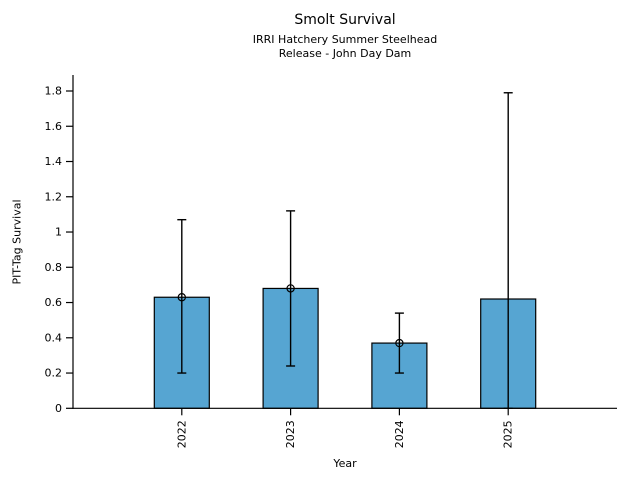  What do you see at coordinates (54, 267) in the screenshot?
I see `y-tick-label: 0.8` at bounding box center [54, 267].